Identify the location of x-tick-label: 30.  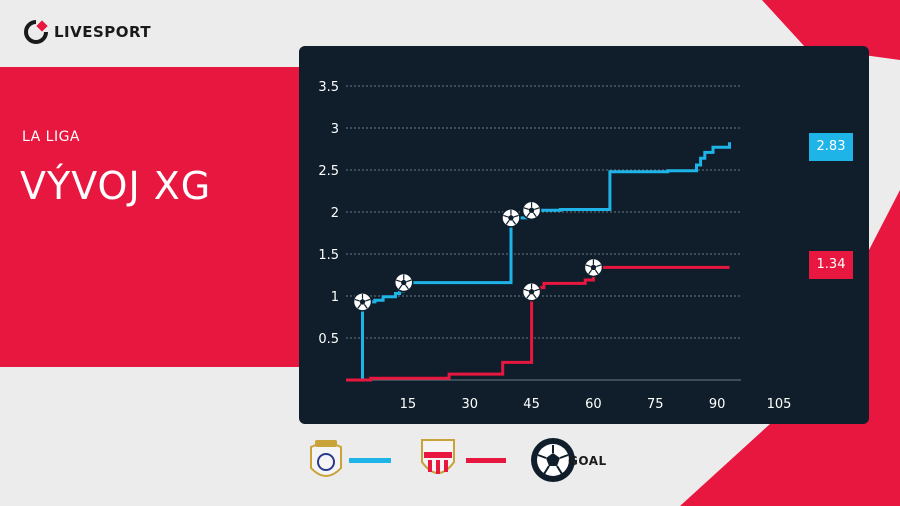
(469, 404).